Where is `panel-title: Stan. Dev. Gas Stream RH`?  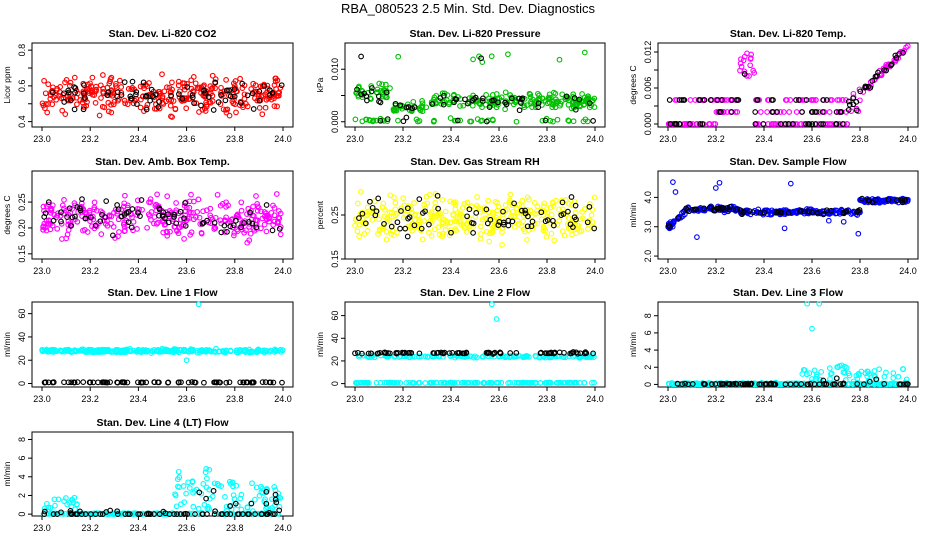 panel-title: Stan. Dev. Gas Stream RH is located at coordinates (474, 162).